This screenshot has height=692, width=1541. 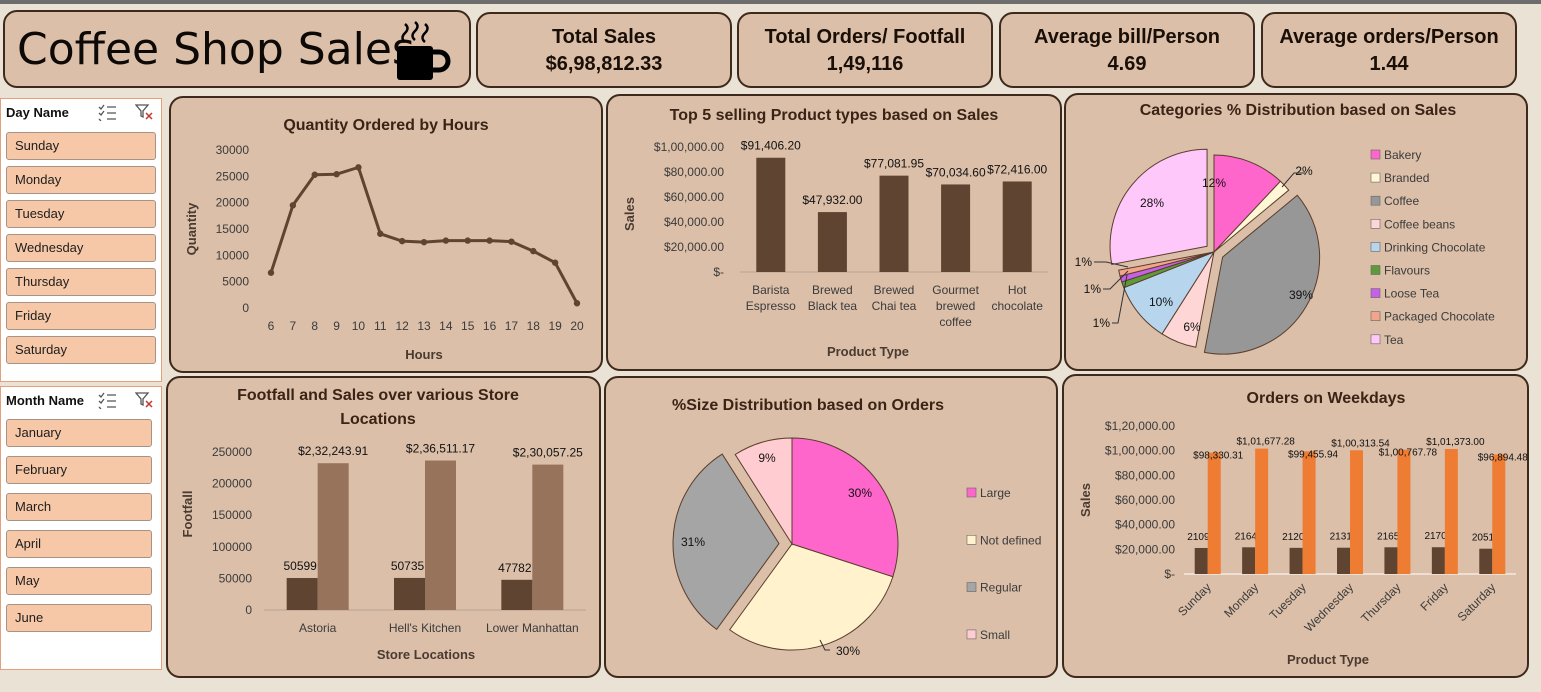 I want to click on y-axis-label: Sales, so click(x=629, y=214).